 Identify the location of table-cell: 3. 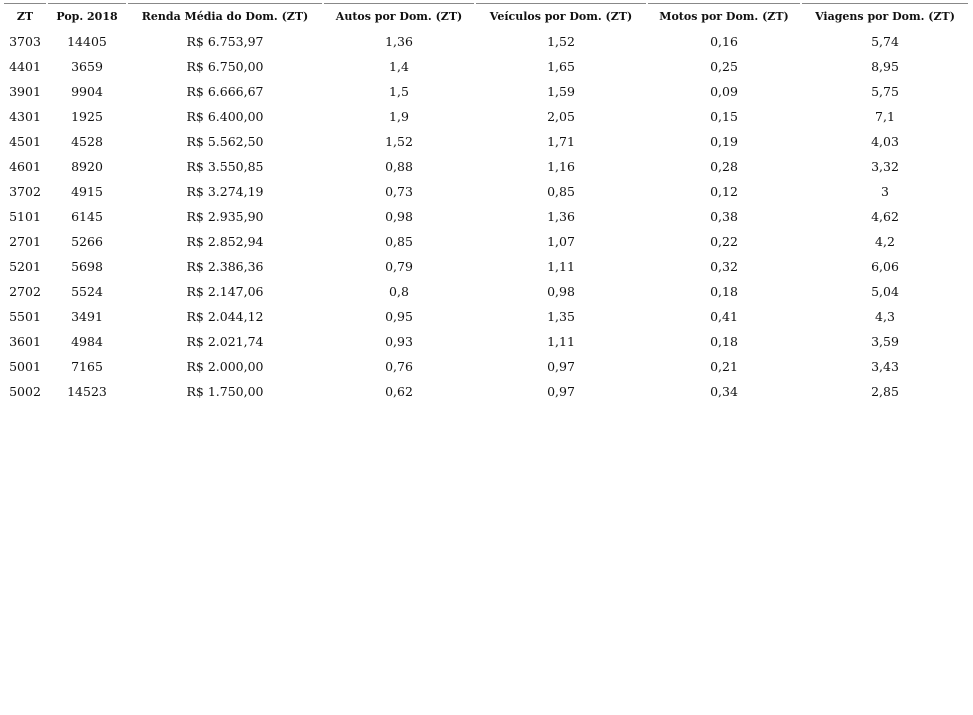
(885, 191).